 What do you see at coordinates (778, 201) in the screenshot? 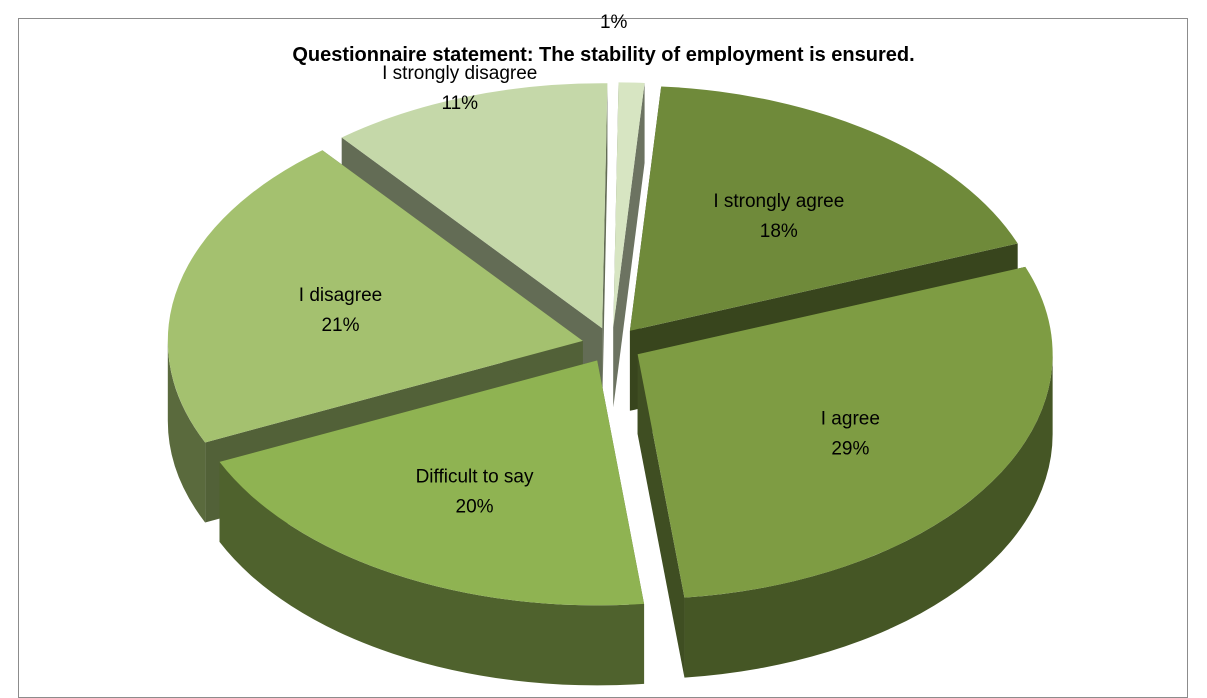
I see `slice-label: I strongly agree` at bounding box center [778, 201].